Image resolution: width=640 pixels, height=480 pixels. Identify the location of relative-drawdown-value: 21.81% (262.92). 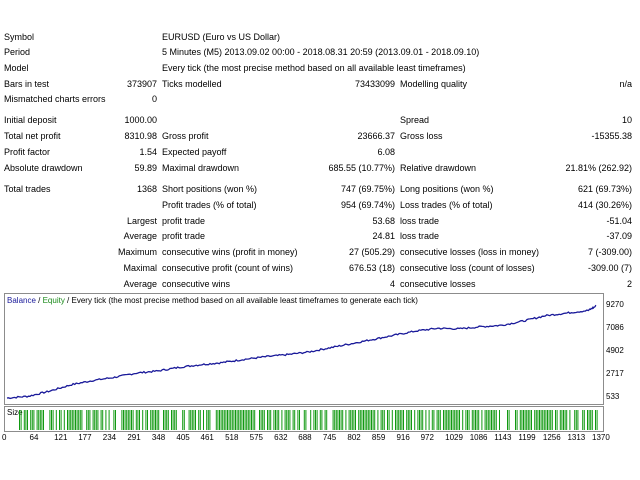
(598, 168).